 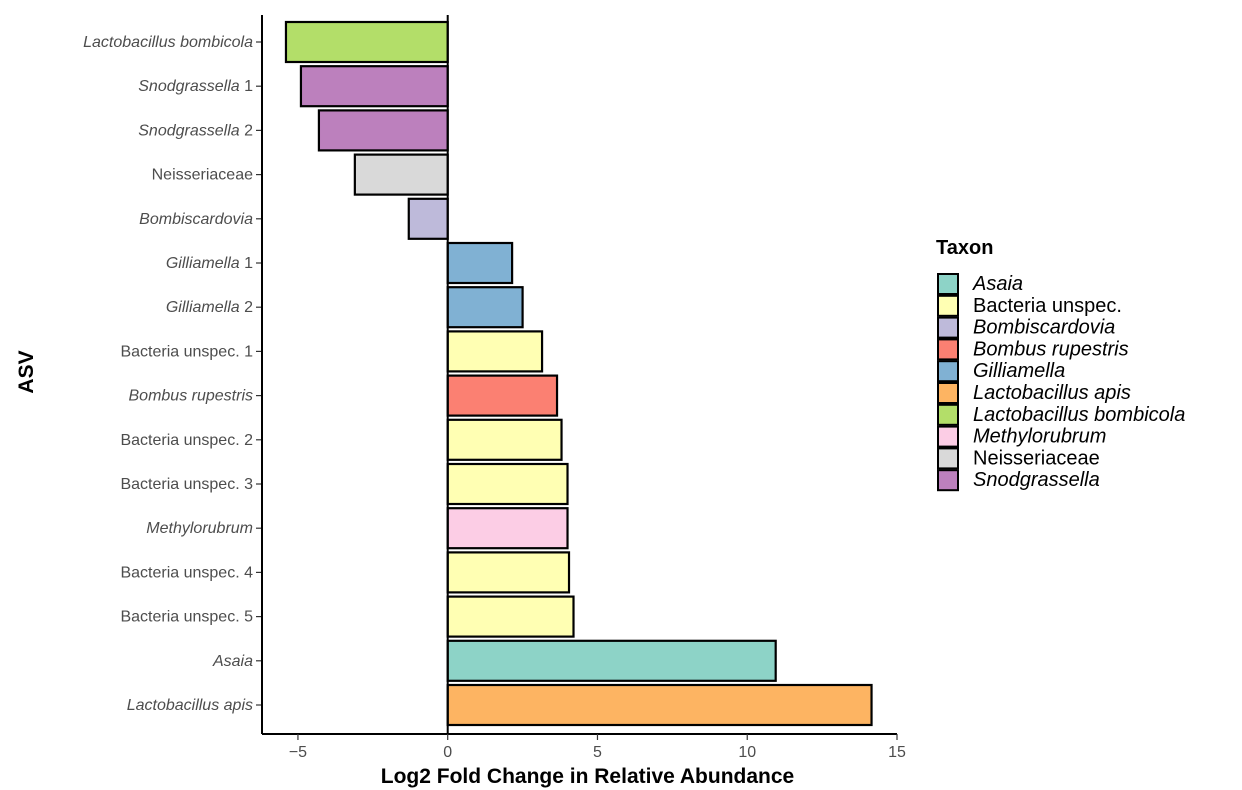 I want to click on bar-lactobacillus-bombicola, so click(x=366, y=42).